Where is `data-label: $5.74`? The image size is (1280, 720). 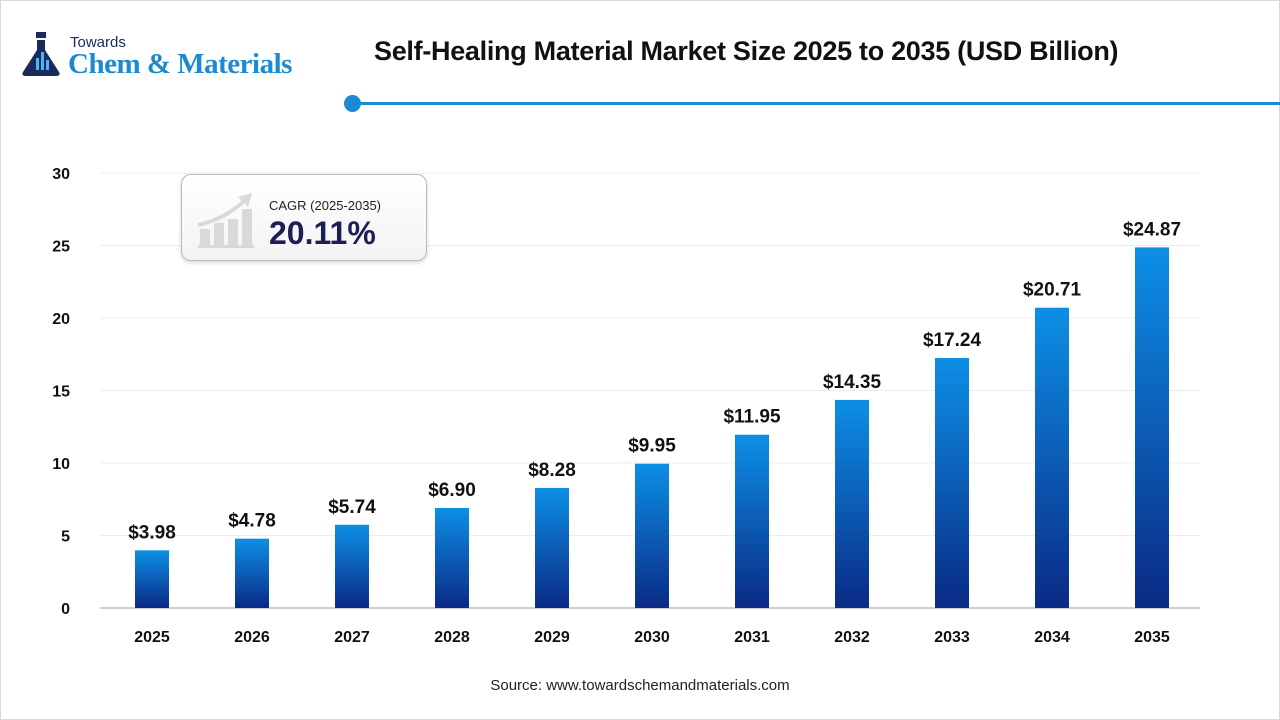 data-label: $5.74 is located at coordinates (352, 507).